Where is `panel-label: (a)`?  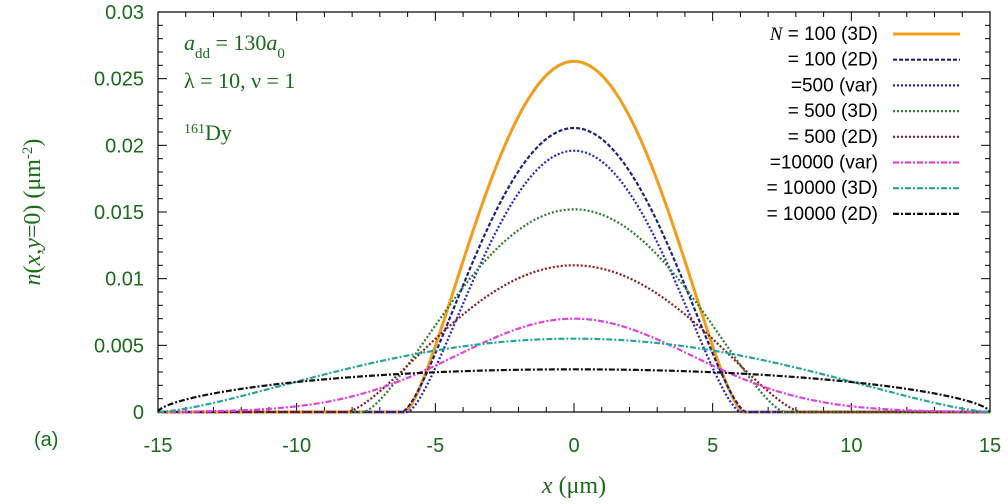 panel-label: (a) is located at coordinates (46, 440).